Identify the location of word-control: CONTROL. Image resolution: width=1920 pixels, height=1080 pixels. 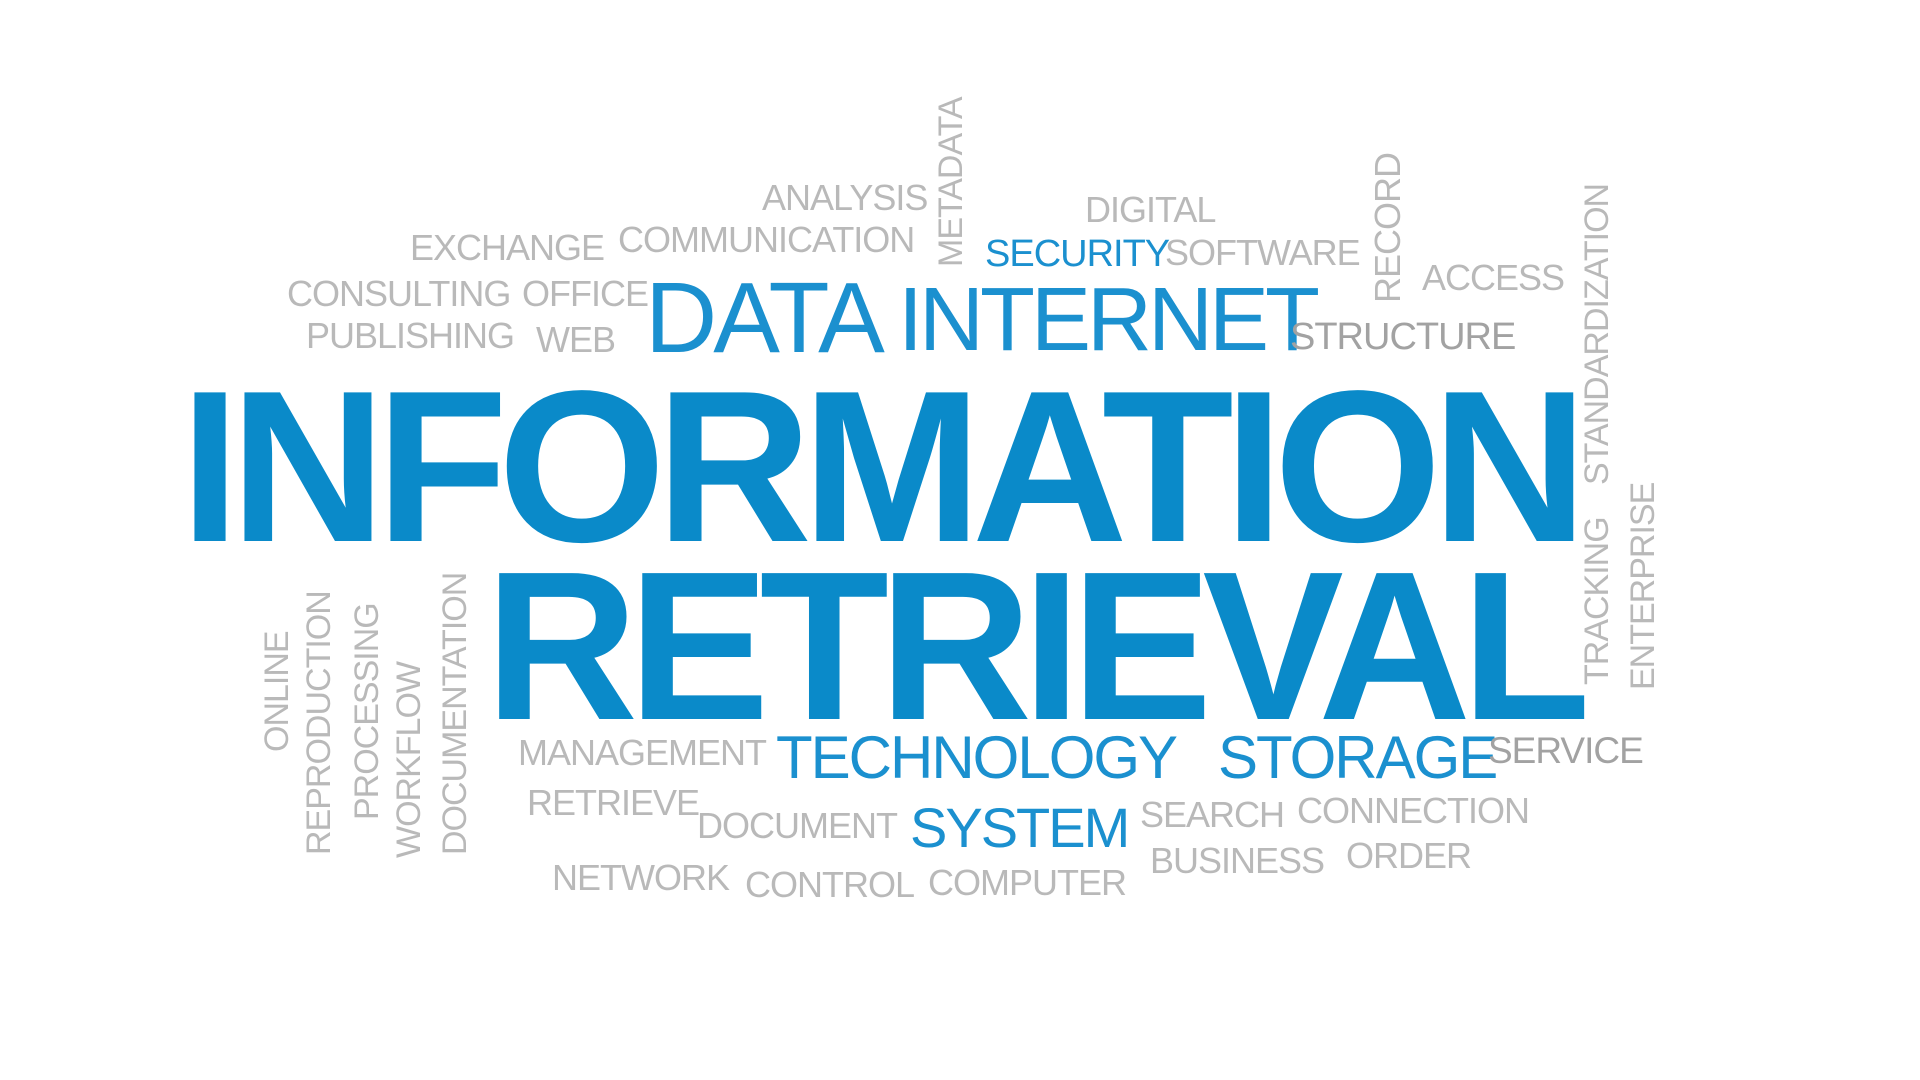
(830, 884).